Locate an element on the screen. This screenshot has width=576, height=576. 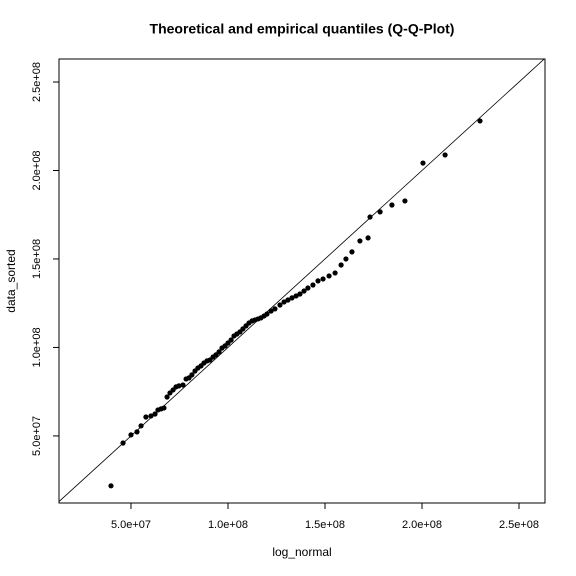
y-axis-label: data_sorted is located at coordinates (11, 280).